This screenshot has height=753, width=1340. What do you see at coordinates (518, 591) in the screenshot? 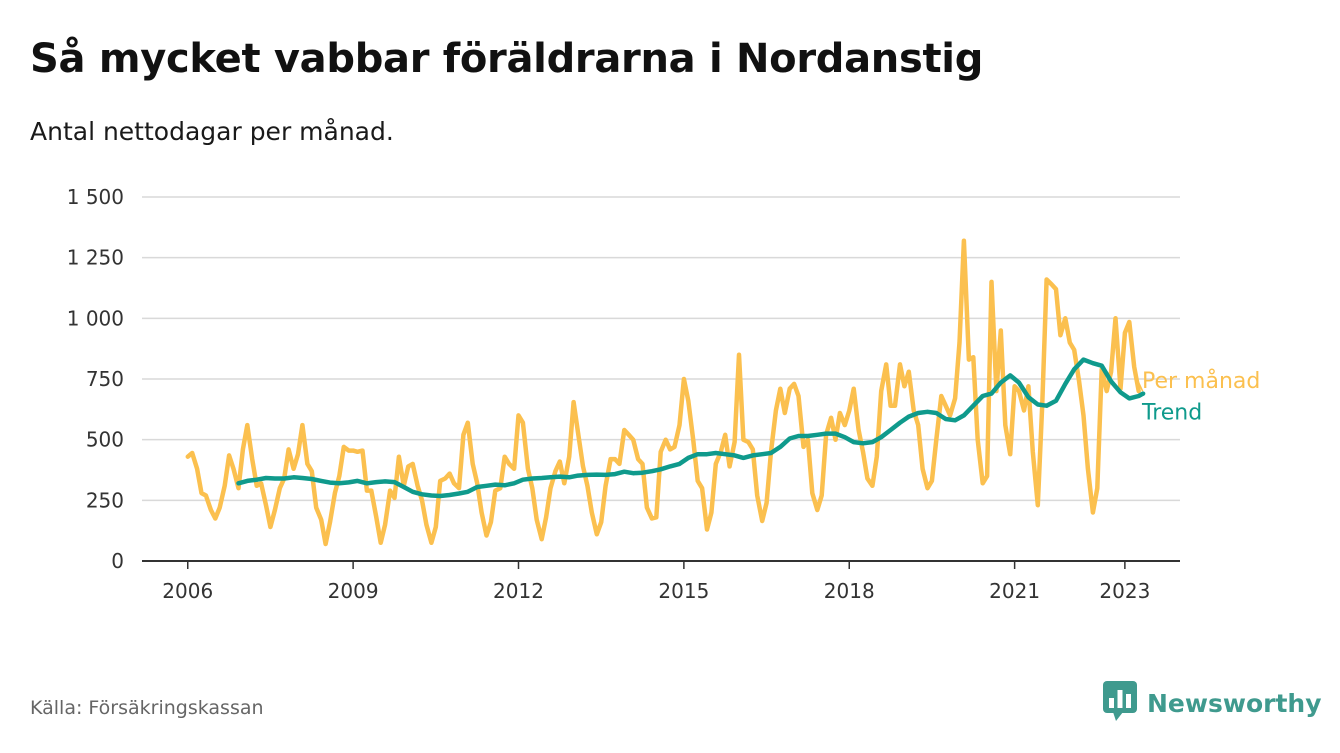
I see `x-tick-label: 2012` at bounding box center [518, 591].